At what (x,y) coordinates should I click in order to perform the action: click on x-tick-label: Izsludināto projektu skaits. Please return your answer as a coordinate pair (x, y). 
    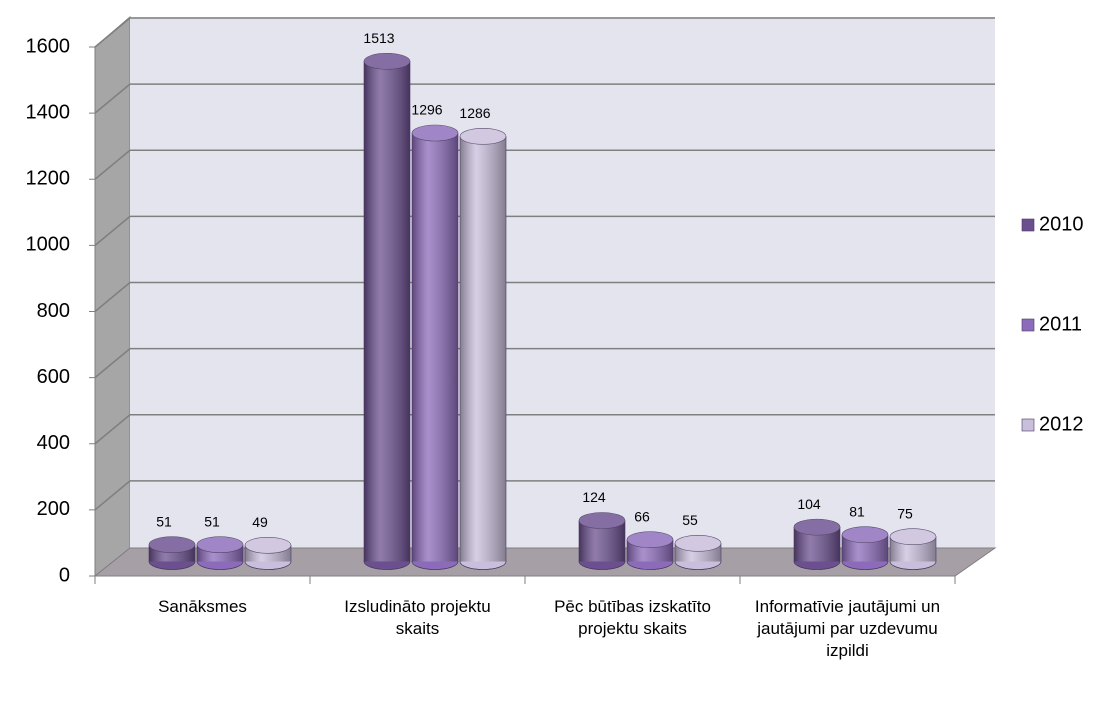
    Looking at the image, I should click on (417, 617).